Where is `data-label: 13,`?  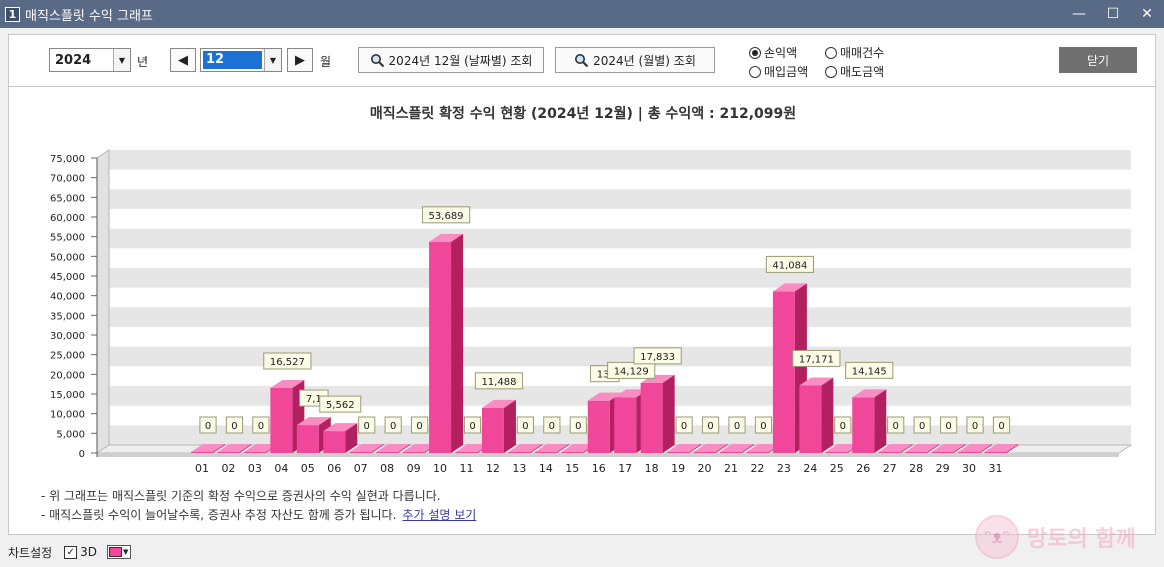 data-label: 13, is located at coordinates (605, 375).